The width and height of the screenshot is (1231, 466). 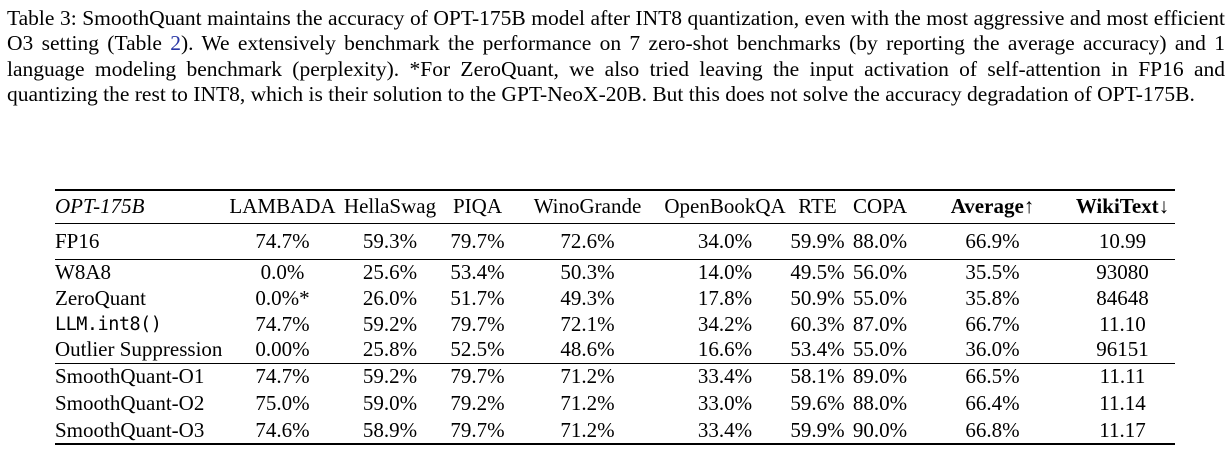 I want to click on cell-value: 25.6%, so click(x=390, y=271).